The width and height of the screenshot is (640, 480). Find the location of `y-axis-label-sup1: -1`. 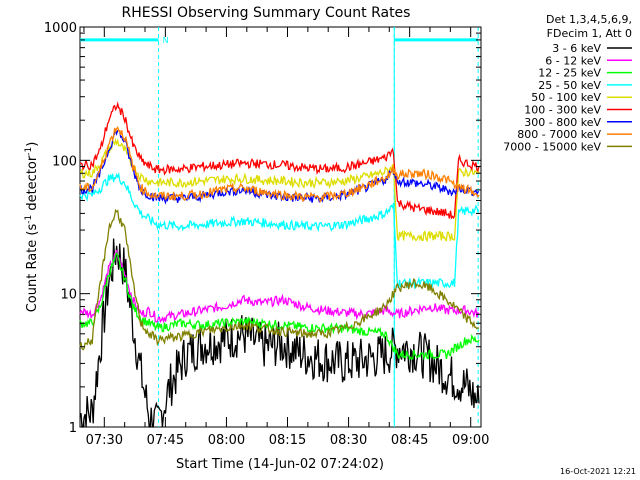

y-axis-label-sup1: -1 is located at coordinates (29, 219).